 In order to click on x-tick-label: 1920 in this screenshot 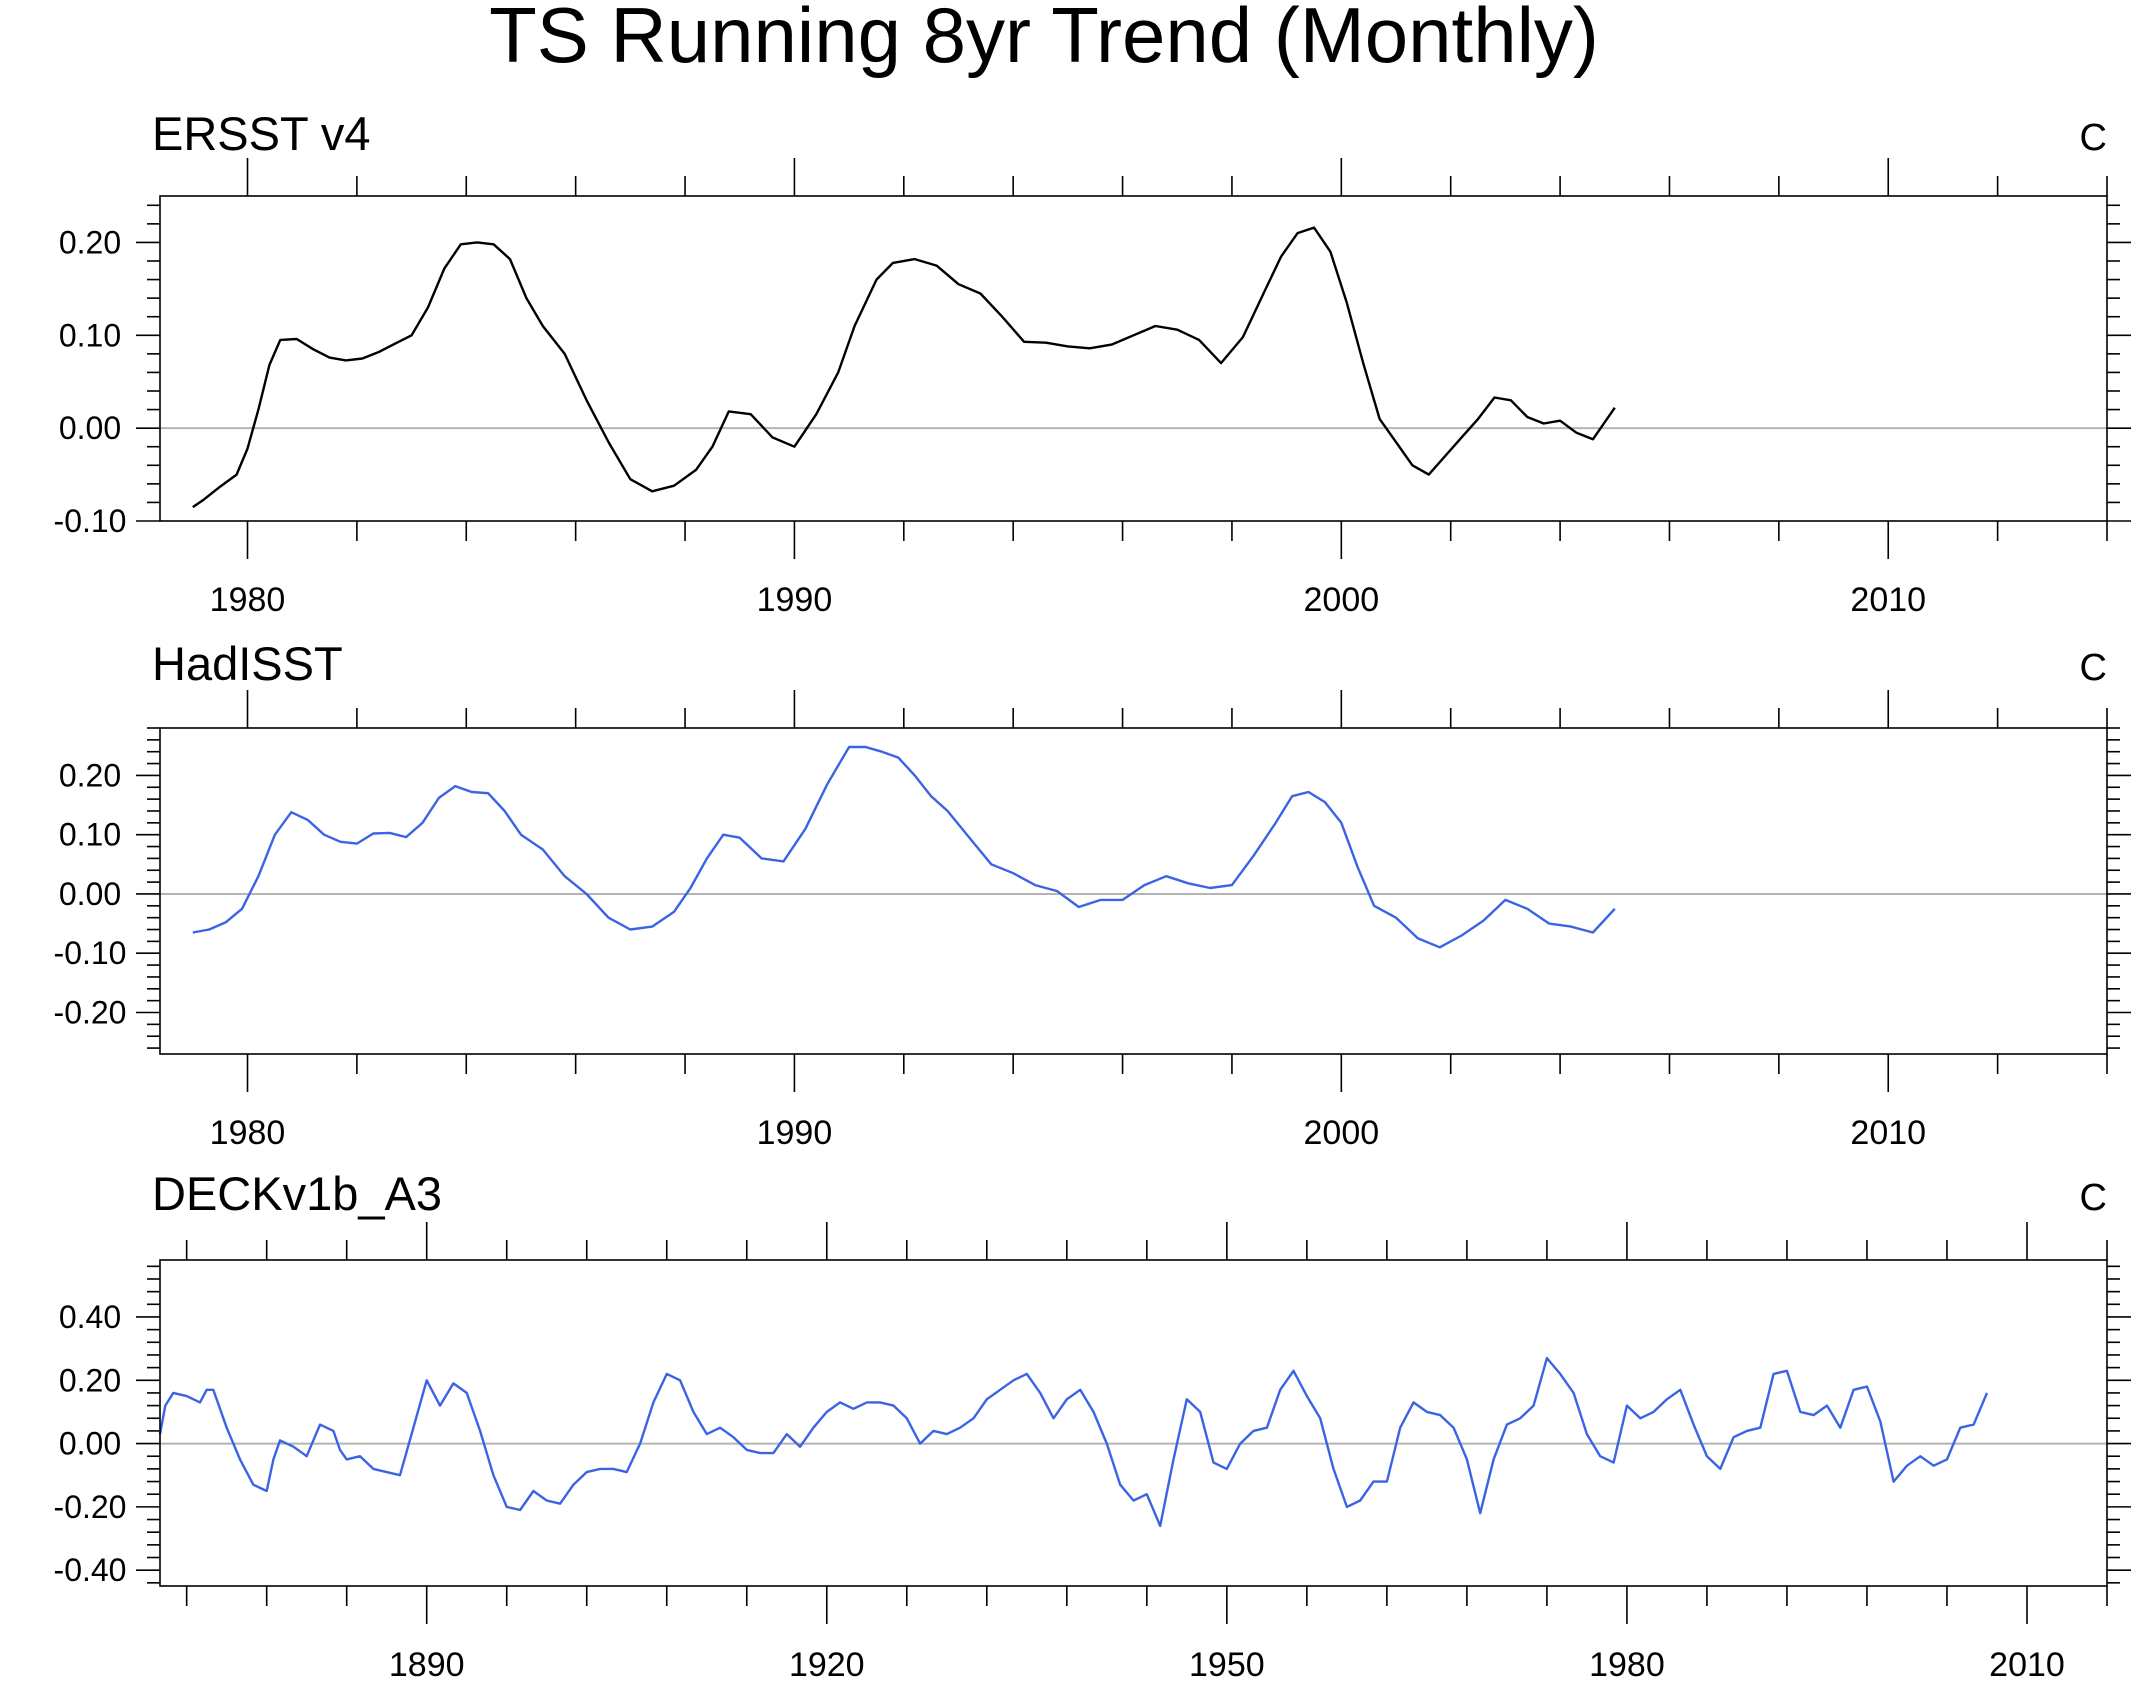, I will do `click(827, 1665)`.